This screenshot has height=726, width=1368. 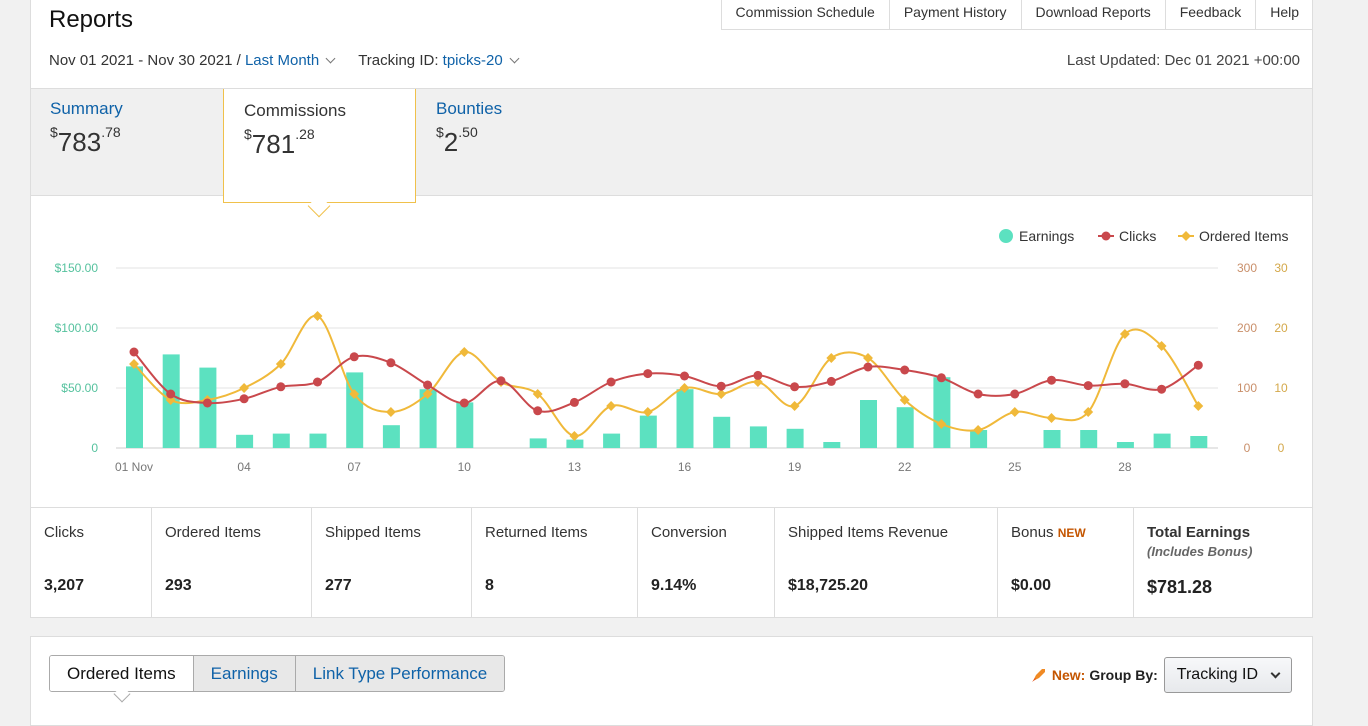 I want to click on new-badge: NEW, so click(x=1071, y=533).